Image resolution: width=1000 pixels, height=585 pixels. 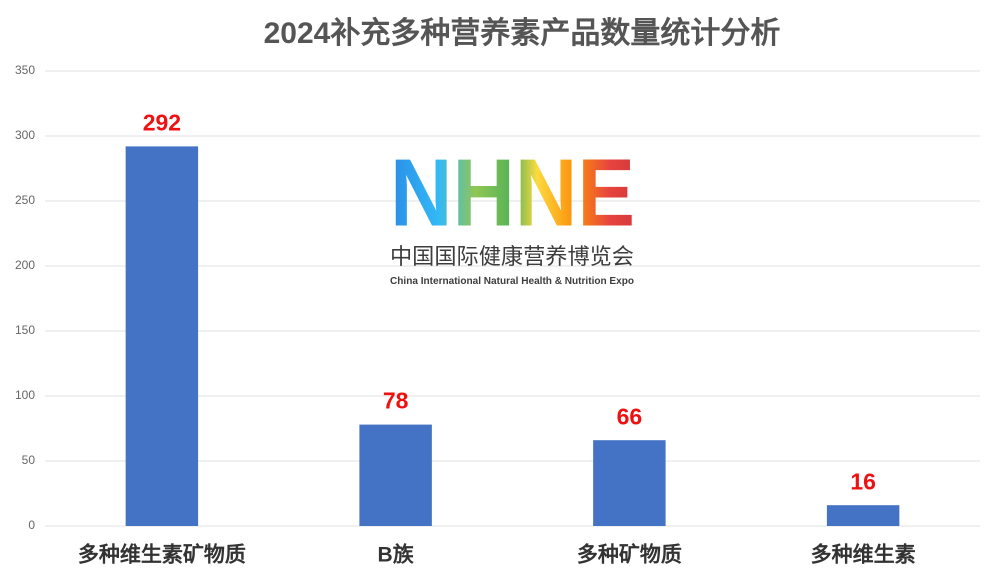 What do you see at coordinates (25, 330) in the screenshot?
I see `y-tick-label: 150` at bounding box center [25, 330].